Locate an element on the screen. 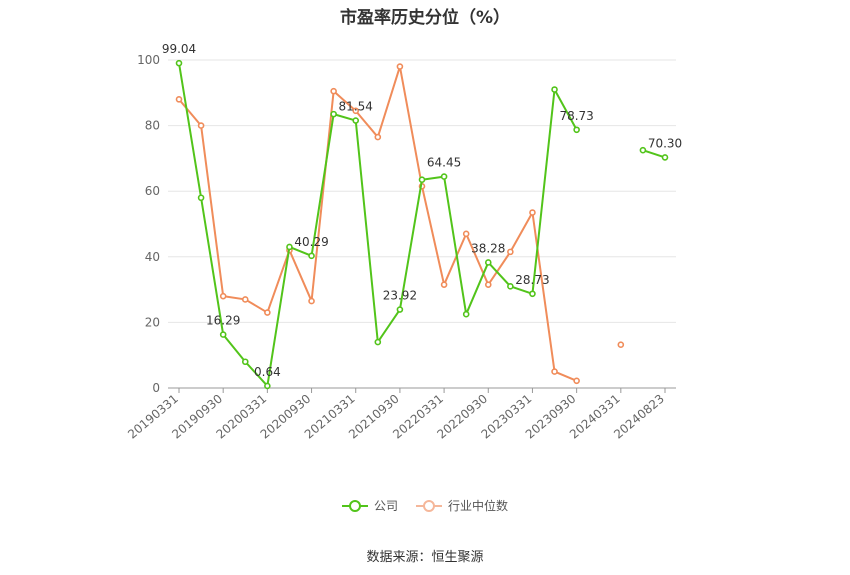 Image resolution: width=850 pixels, height=575 pixels. data-label: 81.54 is located at coordinates (356, 107).